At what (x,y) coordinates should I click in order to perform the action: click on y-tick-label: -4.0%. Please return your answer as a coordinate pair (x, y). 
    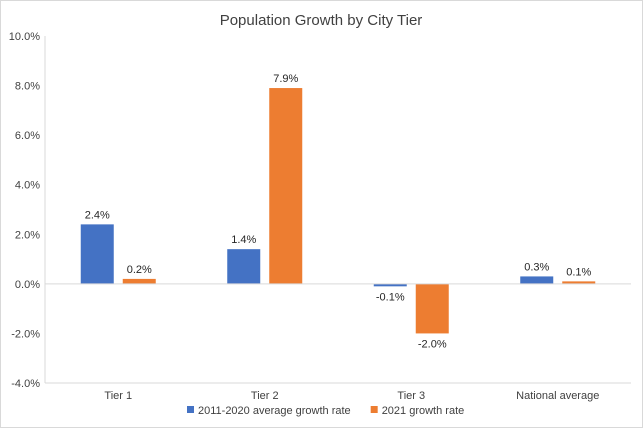
    Looking at the image, I should click on (25, 384).